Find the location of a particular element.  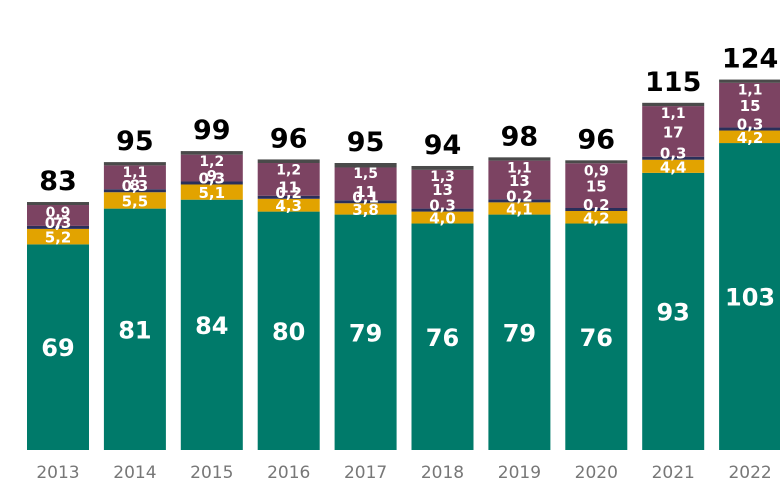

bar-segment-teal-2020 is located at coordinates (596, 336).